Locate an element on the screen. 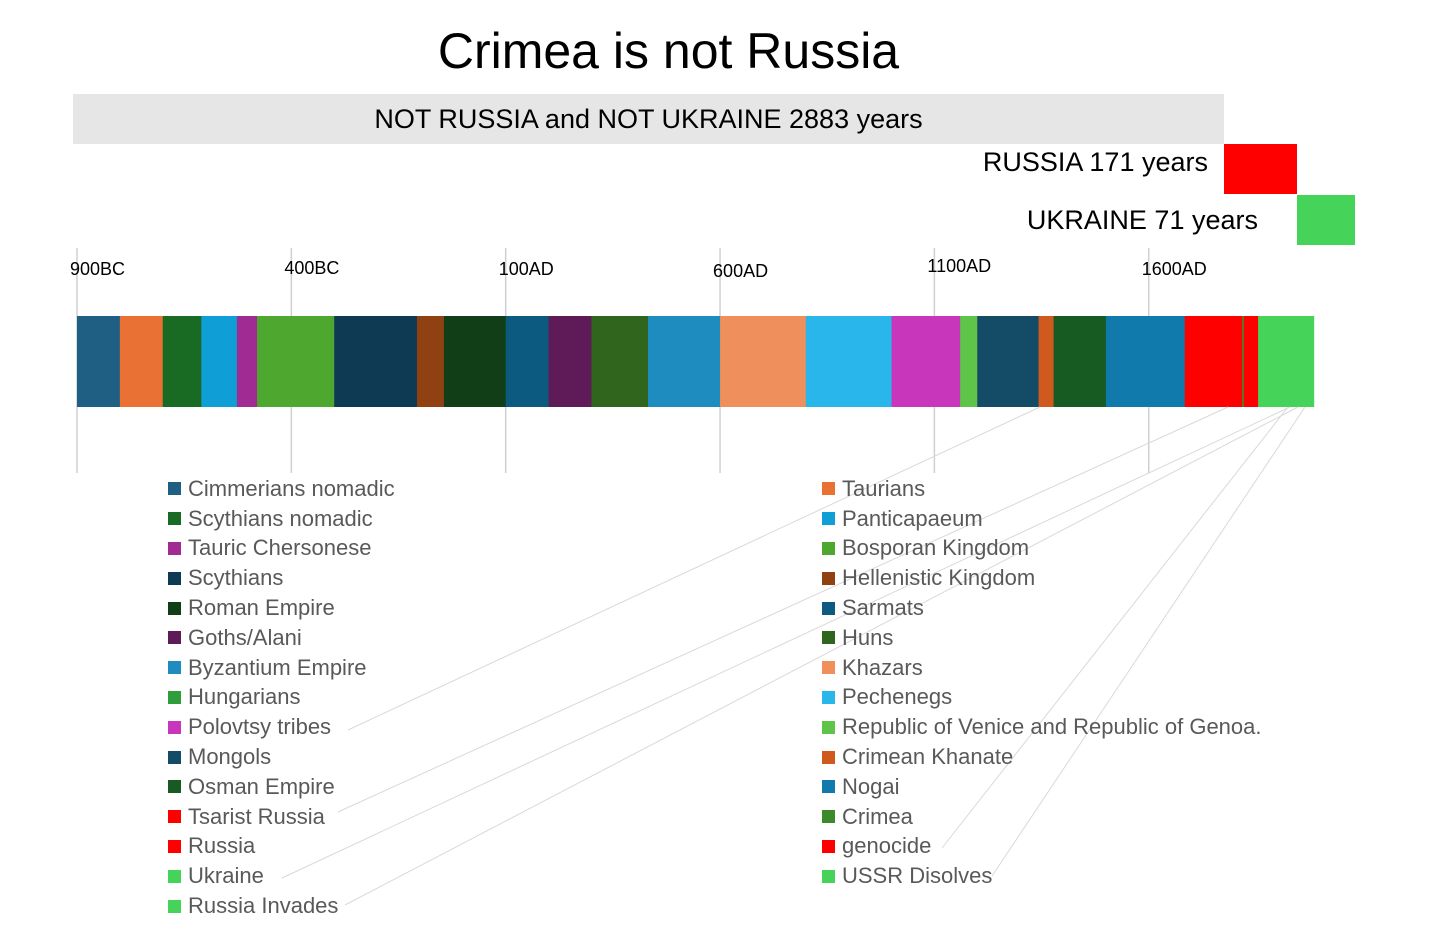  legend-item: Russia is located at coordinates (281, 847).